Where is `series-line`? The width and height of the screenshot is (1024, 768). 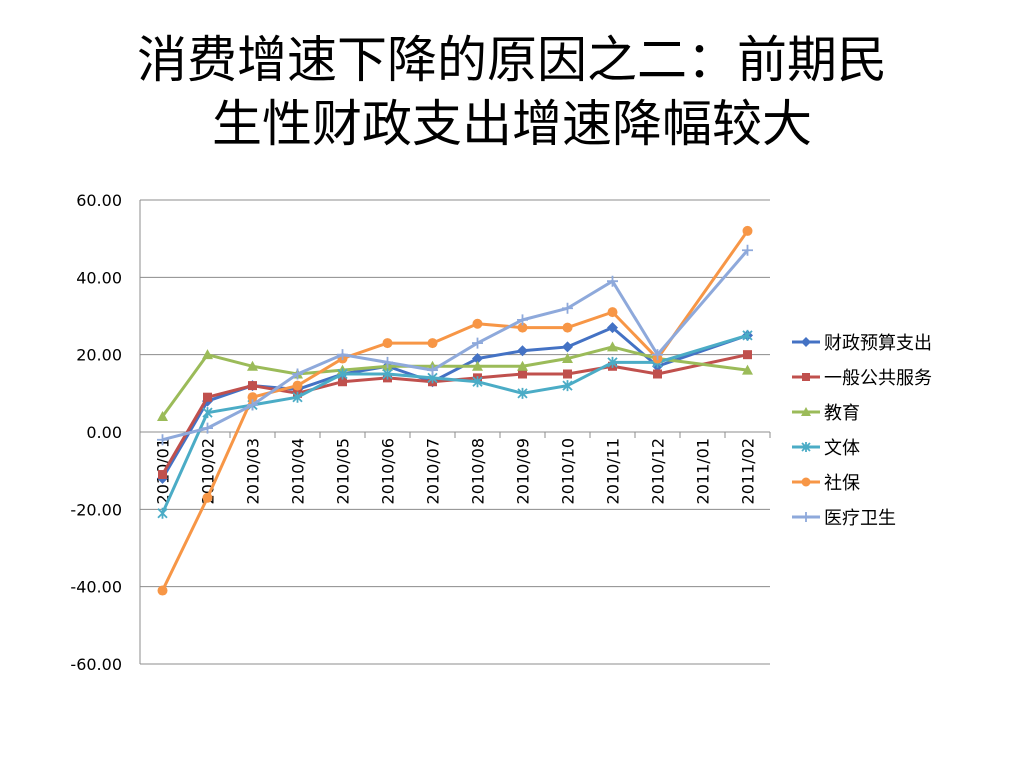 series-line is located at coordinates (455, 345).